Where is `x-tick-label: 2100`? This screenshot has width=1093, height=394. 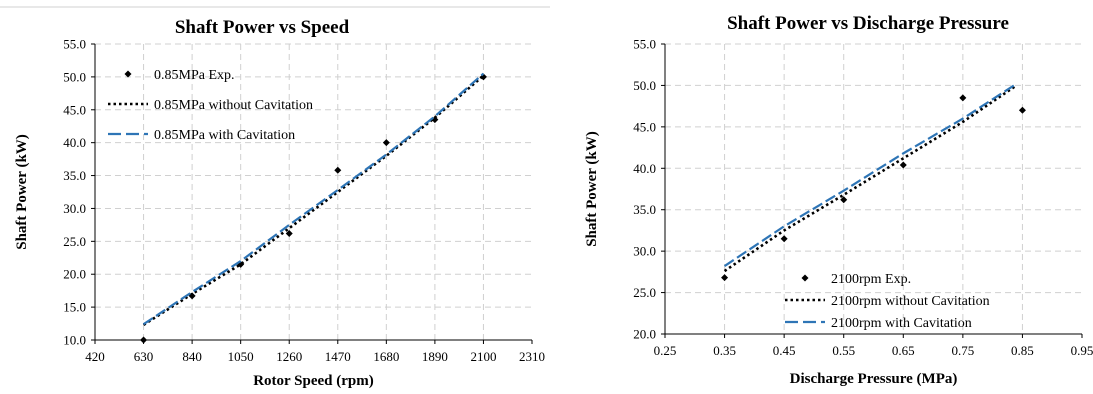 x-tick-label: 2100 is located at coordinates (483, 356).